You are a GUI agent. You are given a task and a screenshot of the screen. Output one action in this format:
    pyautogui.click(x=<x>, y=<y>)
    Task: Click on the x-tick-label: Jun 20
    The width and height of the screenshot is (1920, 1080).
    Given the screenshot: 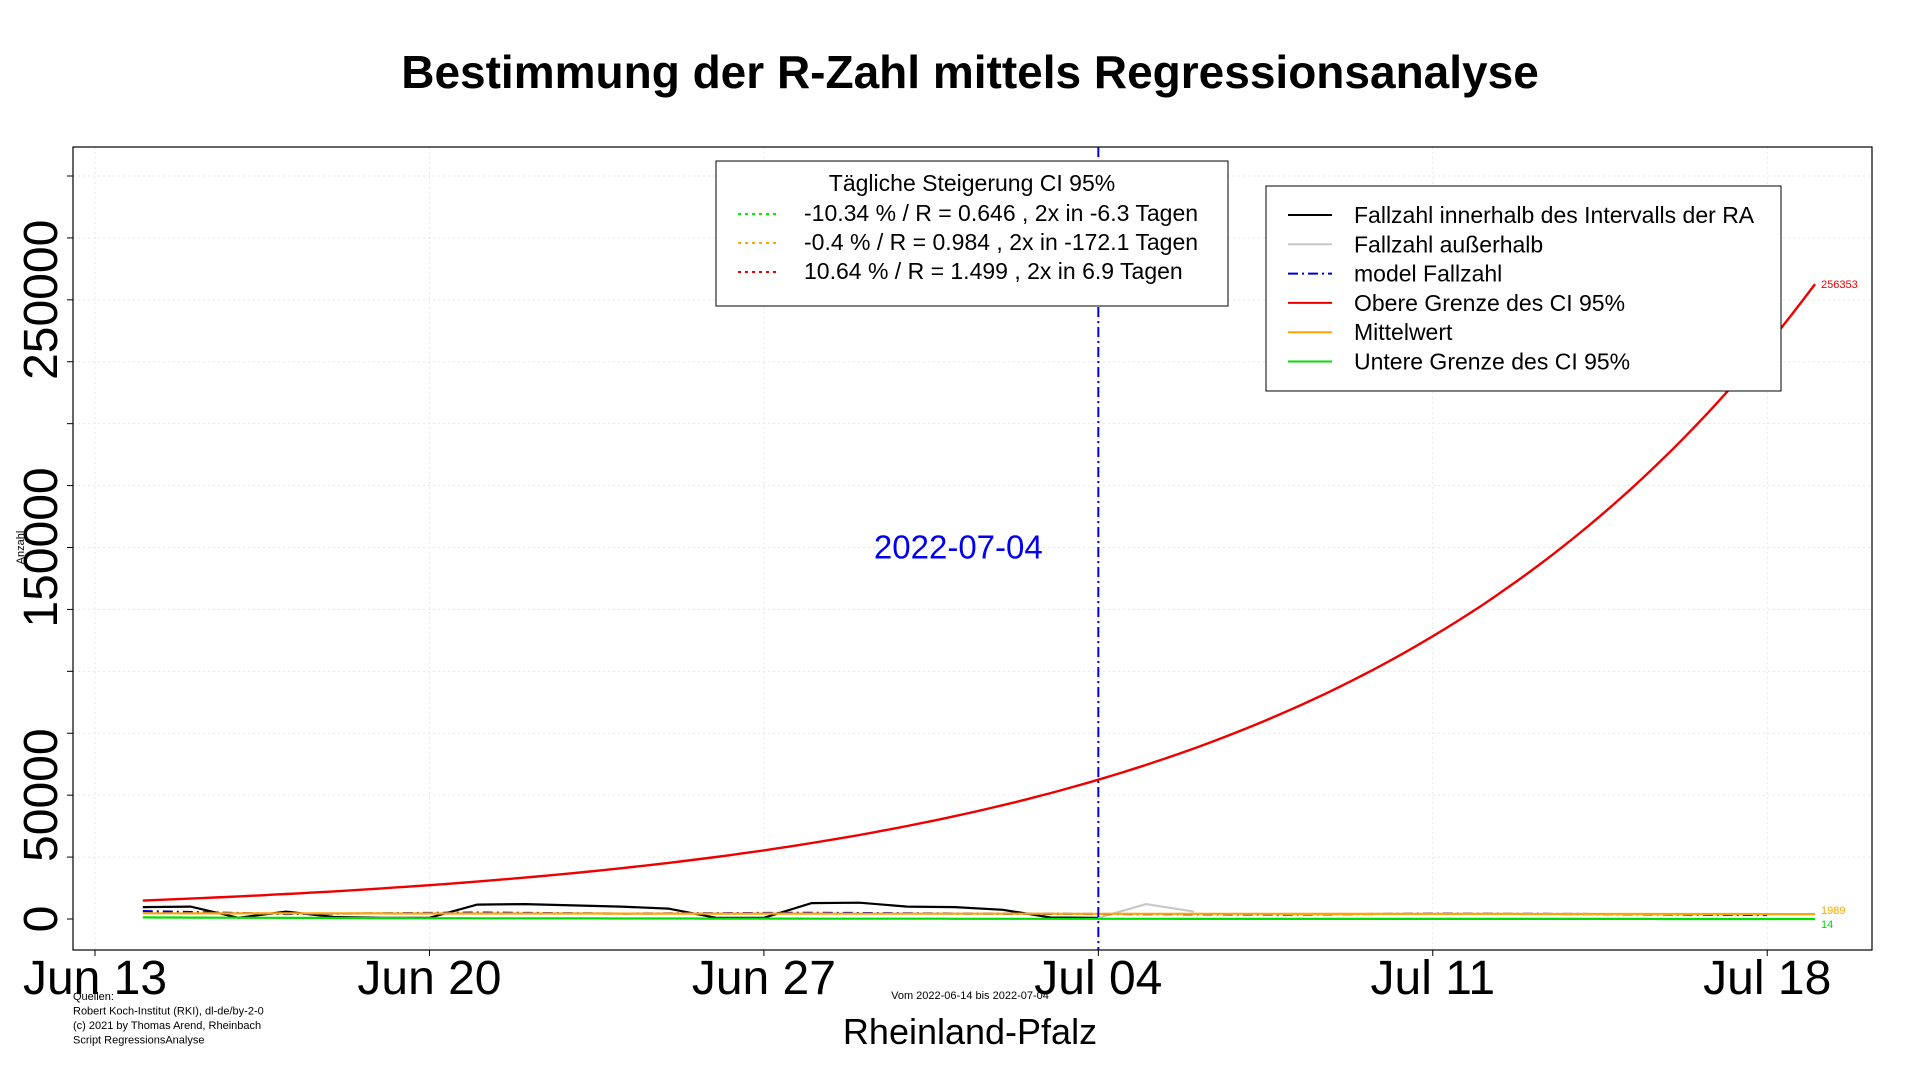 What is the action you would take?
    pyautogui.click(x=429, y=978)
    